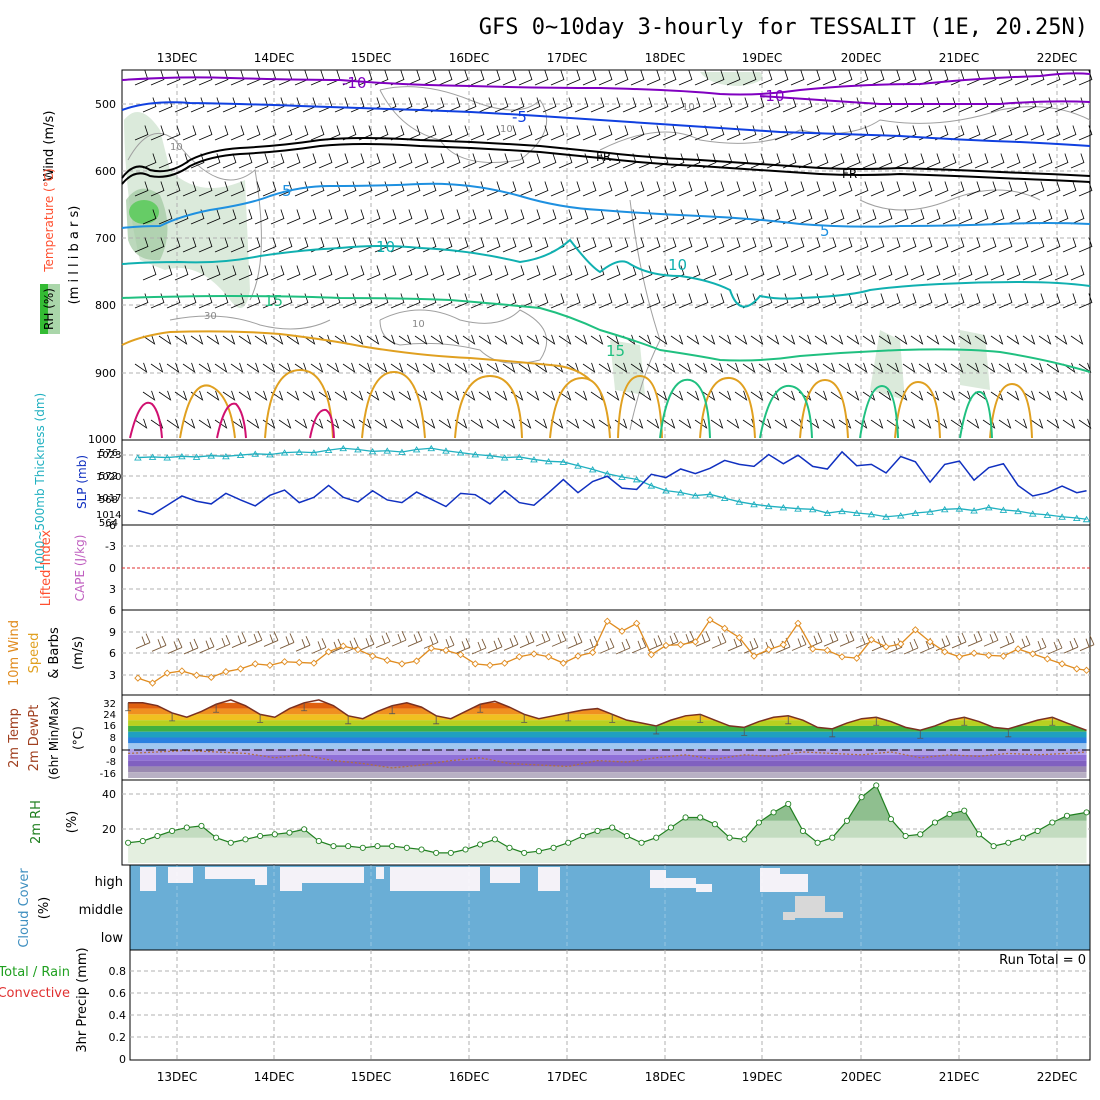 This screenshot has height=1100, width=1100. Describe the element at coordinates (554, 907) in the screenshot. I see `cloud-panel: high middle low Cloud Cover (%)` at that location.